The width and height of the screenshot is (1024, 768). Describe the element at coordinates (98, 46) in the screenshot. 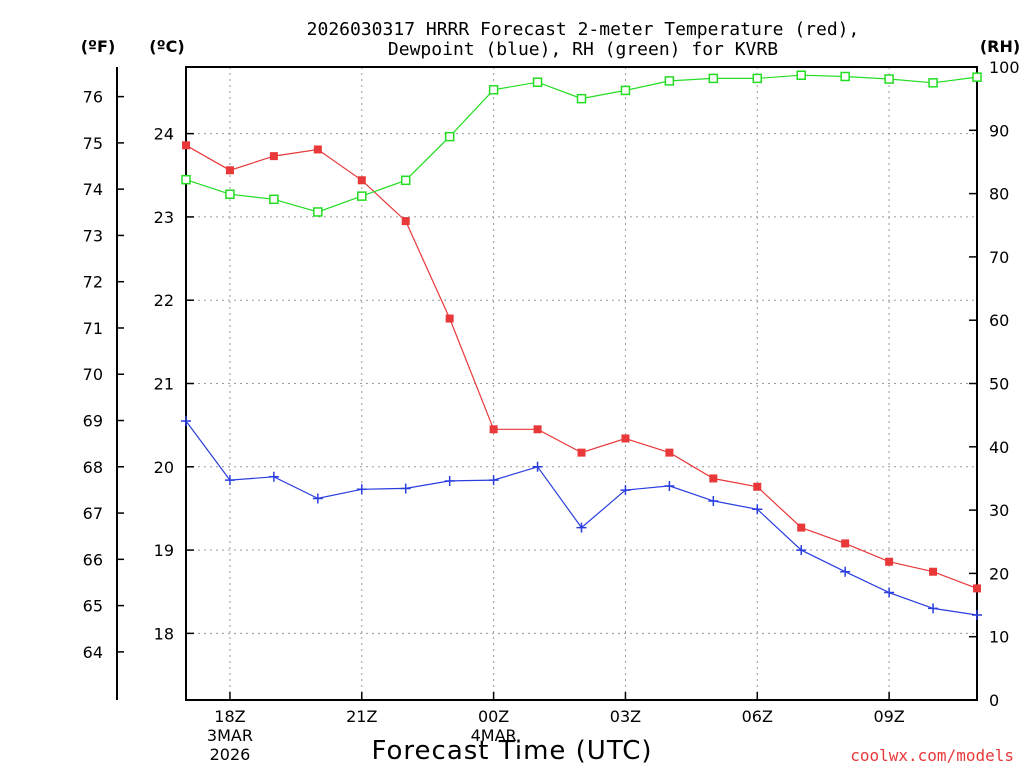

I see `fahrenheit-unit-label: (ºF)` at that location.